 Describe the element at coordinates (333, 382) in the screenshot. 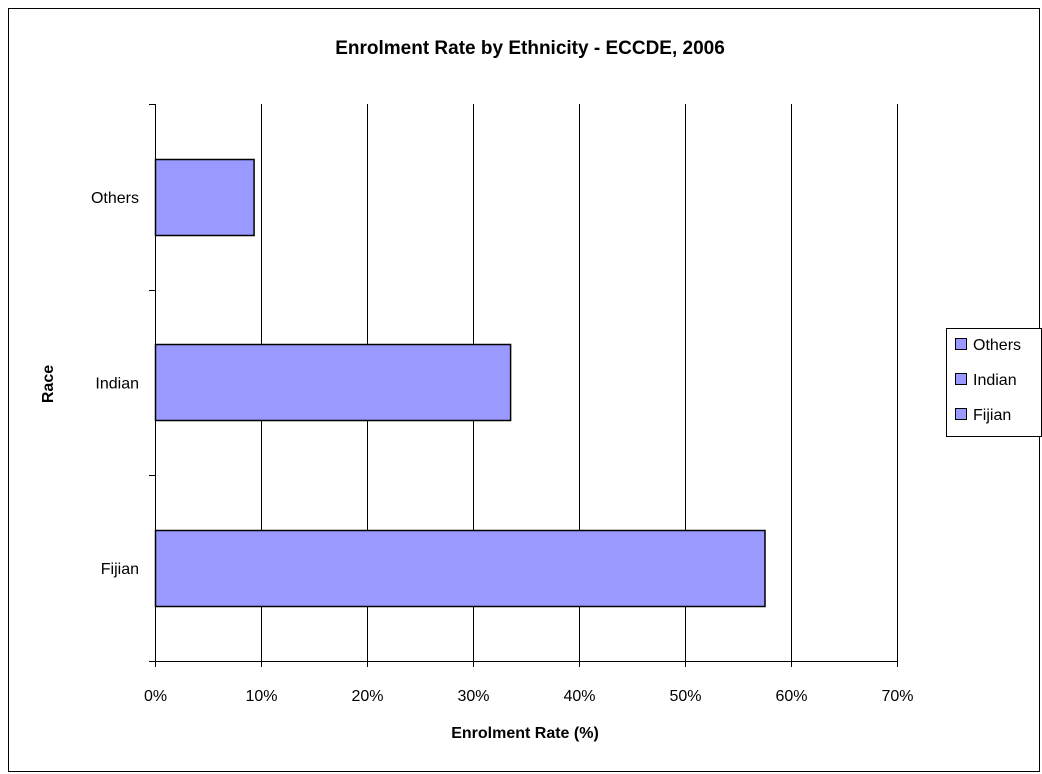

I see `bar-indian` at that location.